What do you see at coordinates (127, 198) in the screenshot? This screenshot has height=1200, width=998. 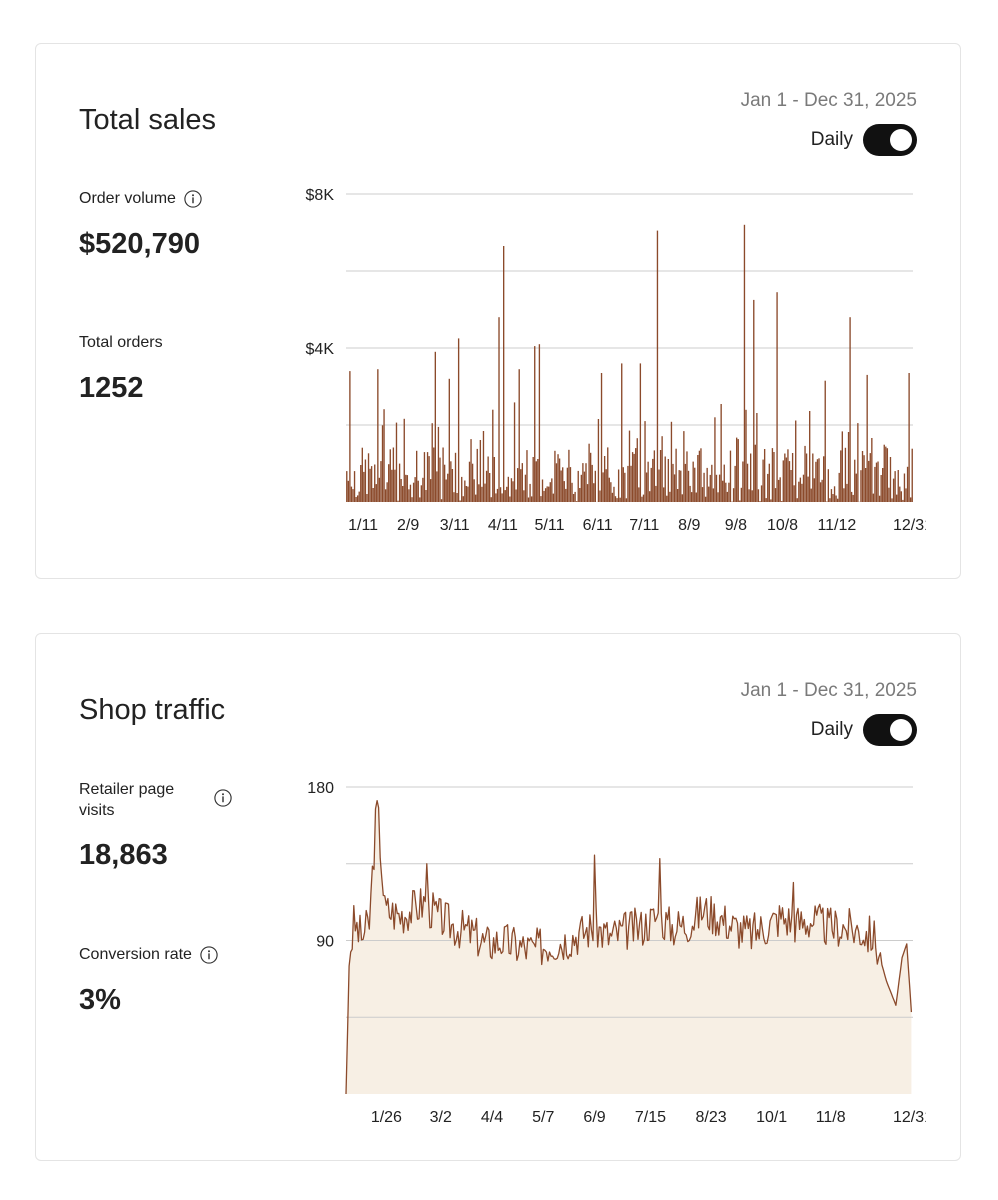 I see `order-volume-label: Order volume` at bounding box center [127, 198].